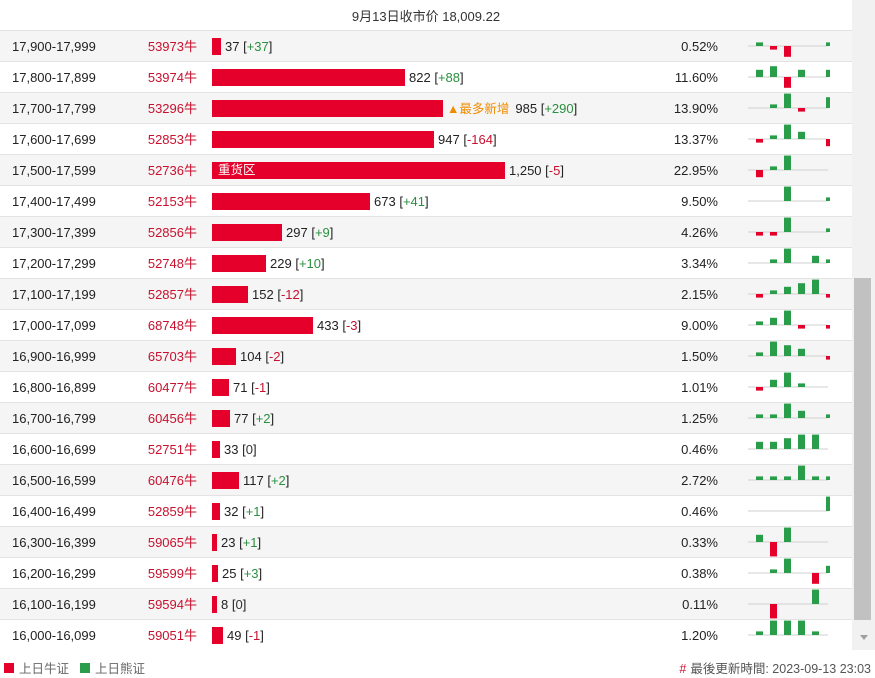 The height and width of the screenshot is (678, 875). I want to click on count-value: 229, so click(281, 263).